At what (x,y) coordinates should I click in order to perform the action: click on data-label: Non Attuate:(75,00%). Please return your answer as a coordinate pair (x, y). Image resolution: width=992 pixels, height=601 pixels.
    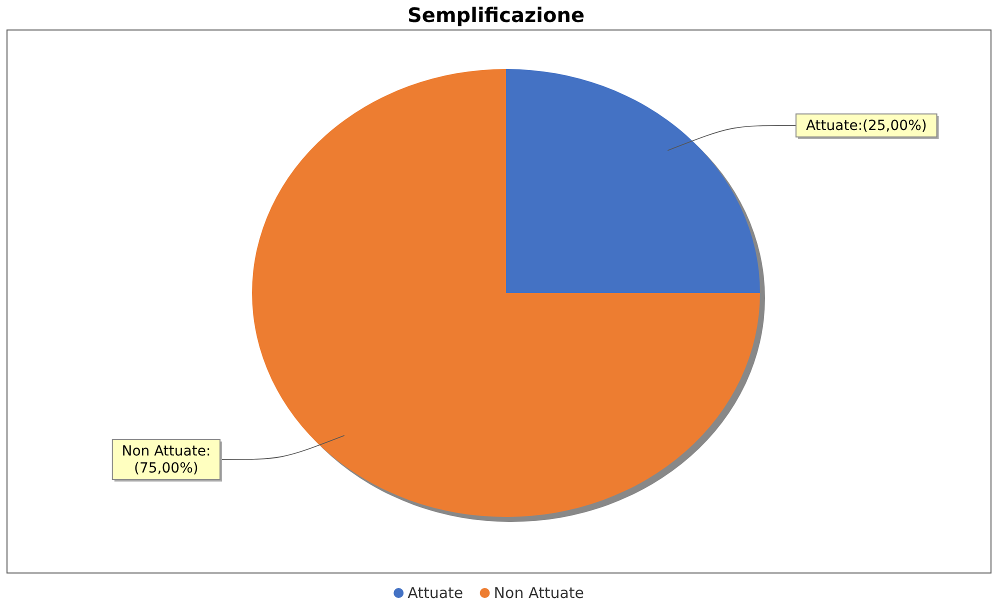
    Looking at the image, I should click on (166, 460).